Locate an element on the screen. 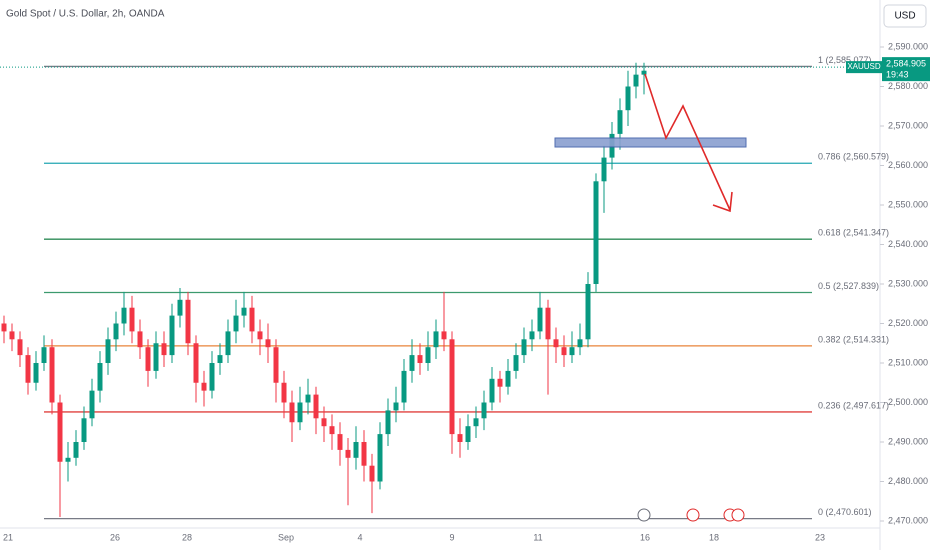 The image size is (932, 550). x-tick-label: Sep is located at coordinates (286, 537).